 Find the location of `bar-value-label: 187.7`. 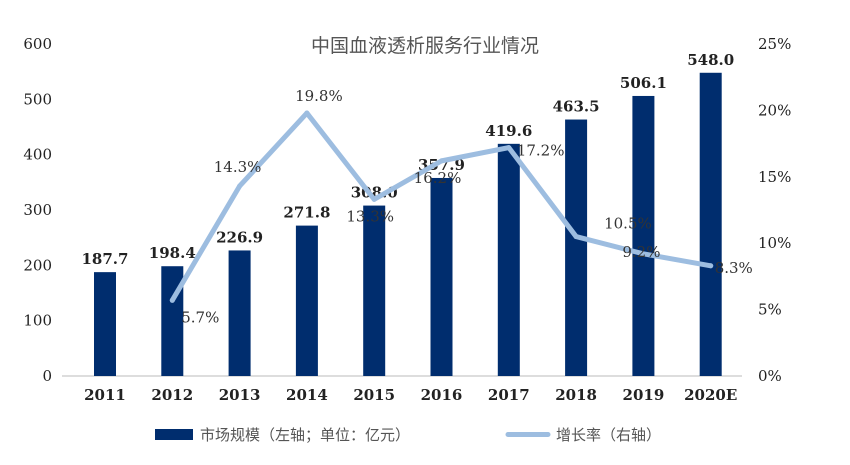

bar-value-label: 187.7 is located at coordinates (105, 259).